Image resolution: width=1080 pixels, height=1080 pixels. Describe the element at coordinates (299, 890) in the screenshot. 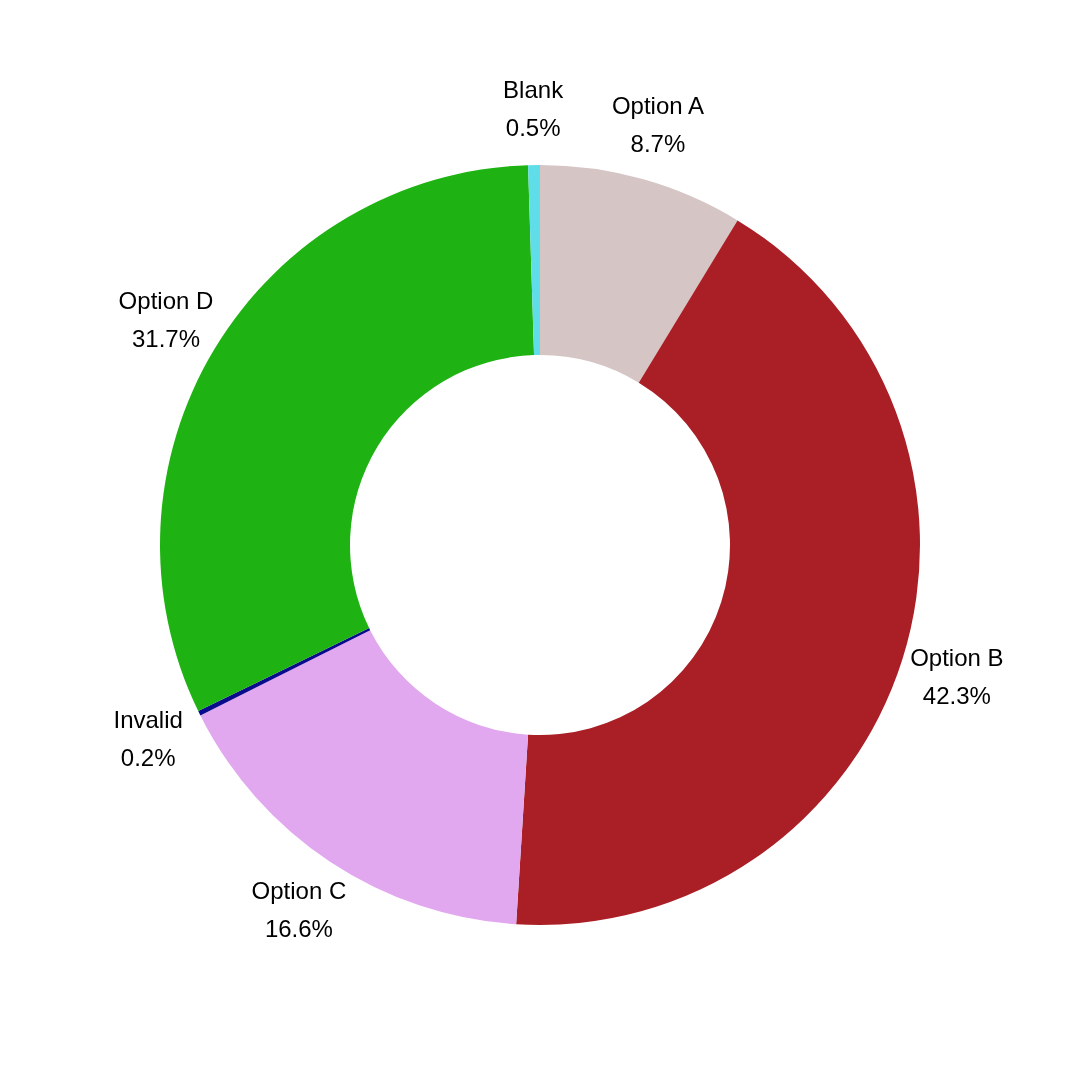

I see `slice-label: Option C` at that location.